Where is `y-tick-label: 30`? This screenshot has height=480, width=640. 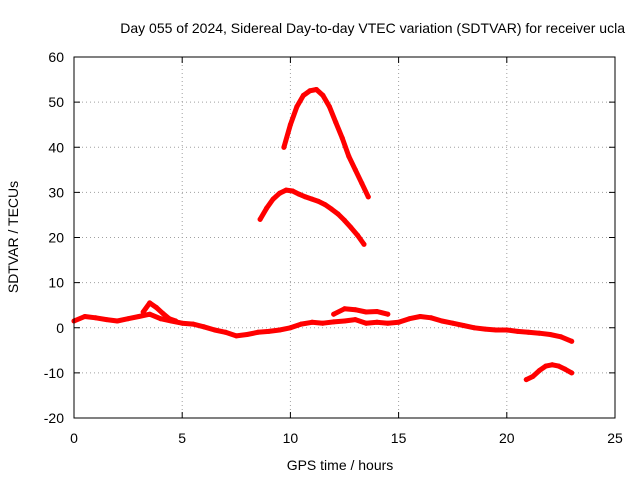 y-tick-label: 30 is located at coordinates (56, 192).